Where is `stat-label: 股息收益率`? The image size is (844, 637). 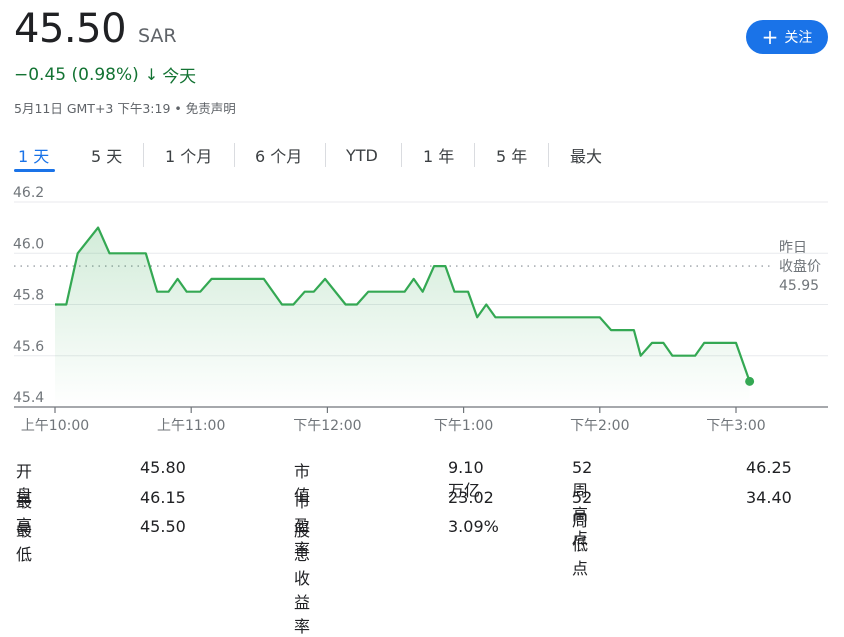
stat-label: 股息收益率 is located at coordinates (302, 578).